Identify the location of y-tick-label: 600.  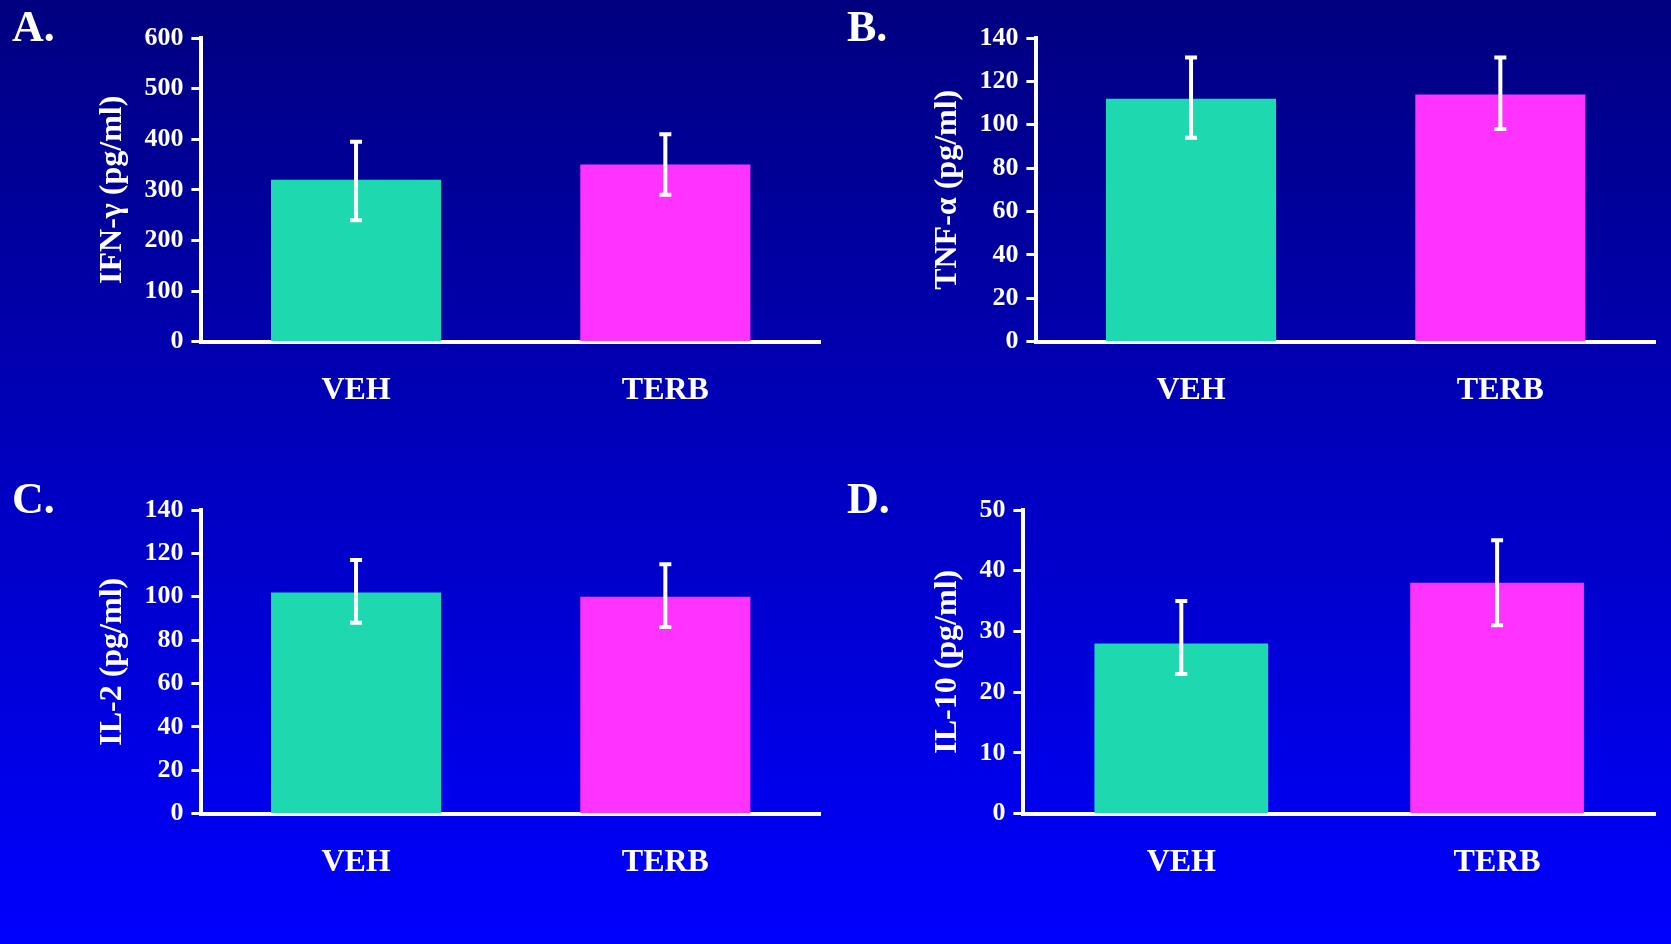
(164, 36).